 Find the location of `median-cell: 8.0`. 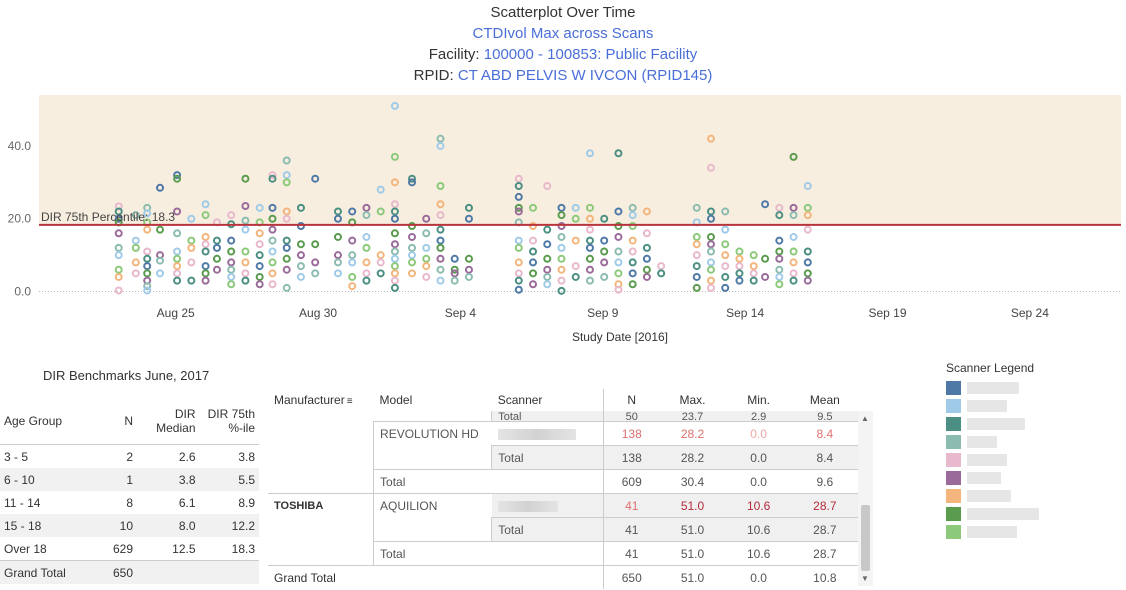

median-cell: 8.0 is located at coordinates (168, 525).